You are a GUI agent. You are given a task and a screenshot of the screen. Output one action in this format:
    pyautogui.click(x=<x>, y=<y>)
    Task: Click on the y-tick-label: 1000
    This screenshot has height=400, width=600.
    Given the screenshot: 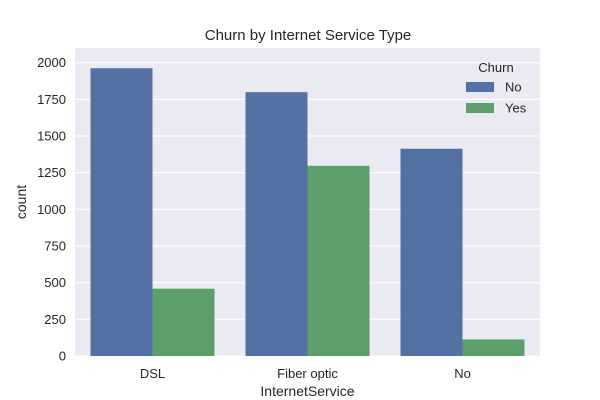 What is the action you would take?
    pyautogui.click(x=51, y=209)
    